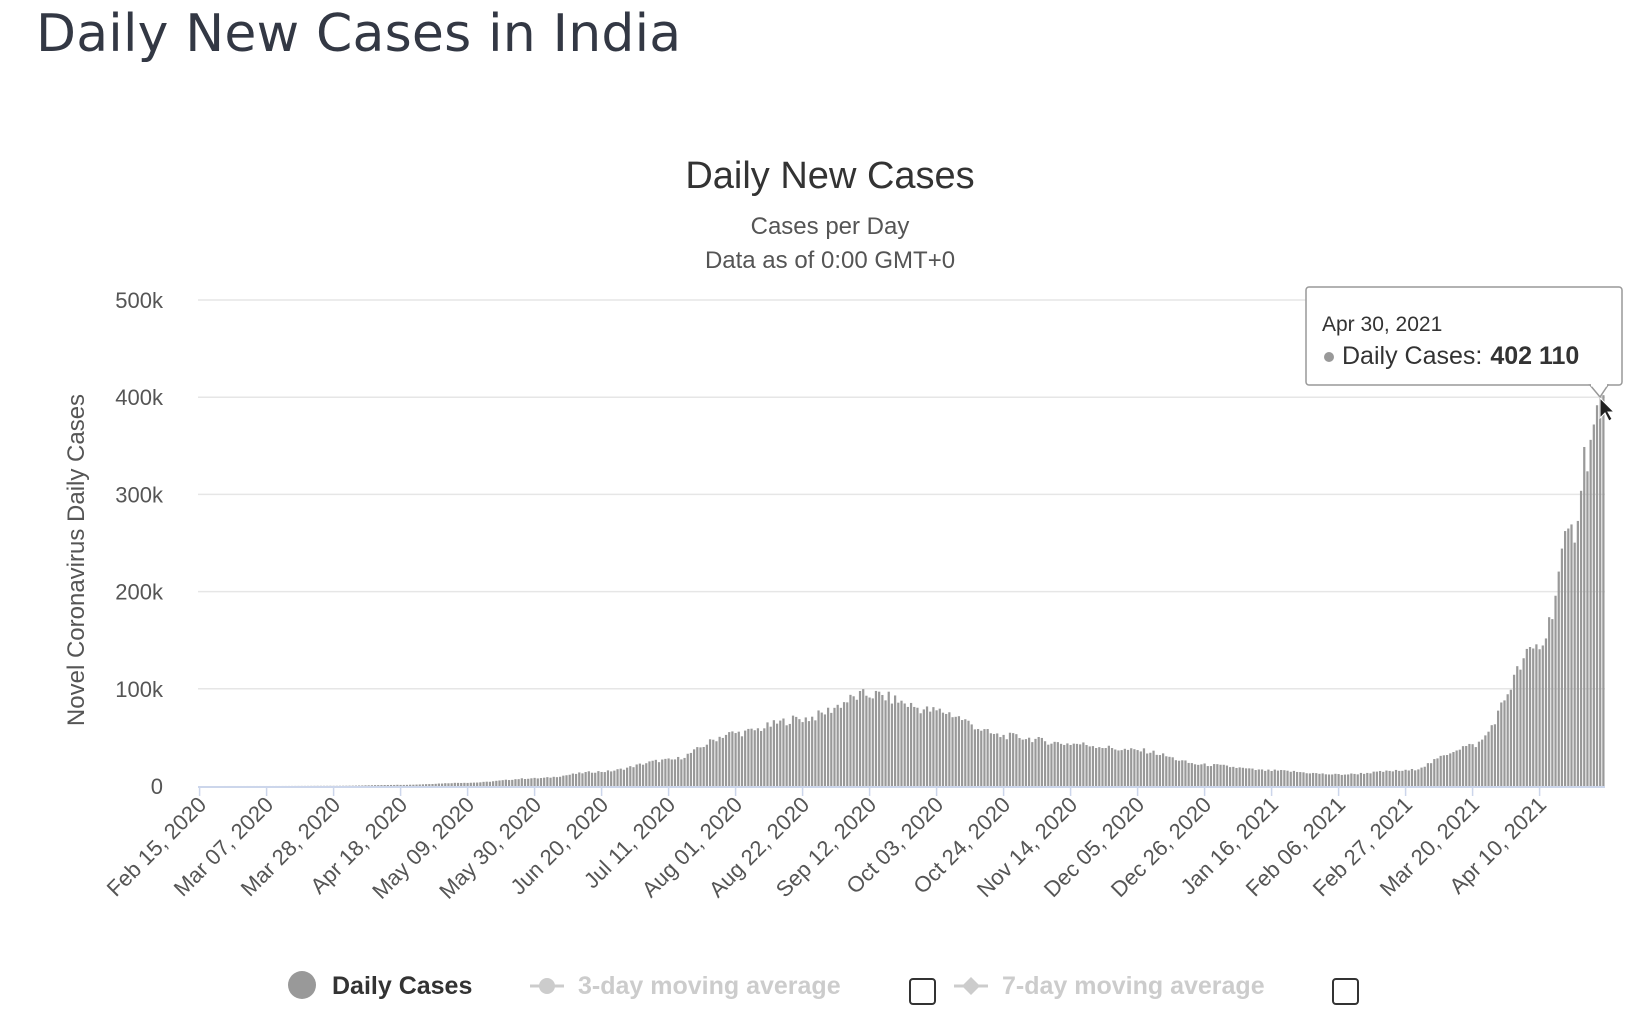  I want to click on legend-item-daily-cases: Daily Cases, so click(380, 985).